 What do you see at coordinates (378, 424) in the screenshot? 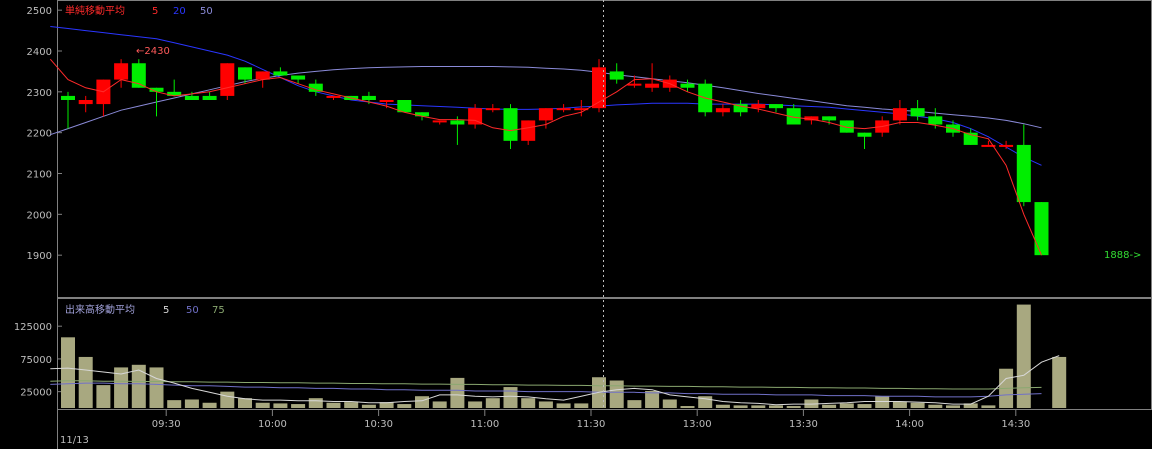
I see `time-tick-label: 10:30` at bounding box center [378, 424].